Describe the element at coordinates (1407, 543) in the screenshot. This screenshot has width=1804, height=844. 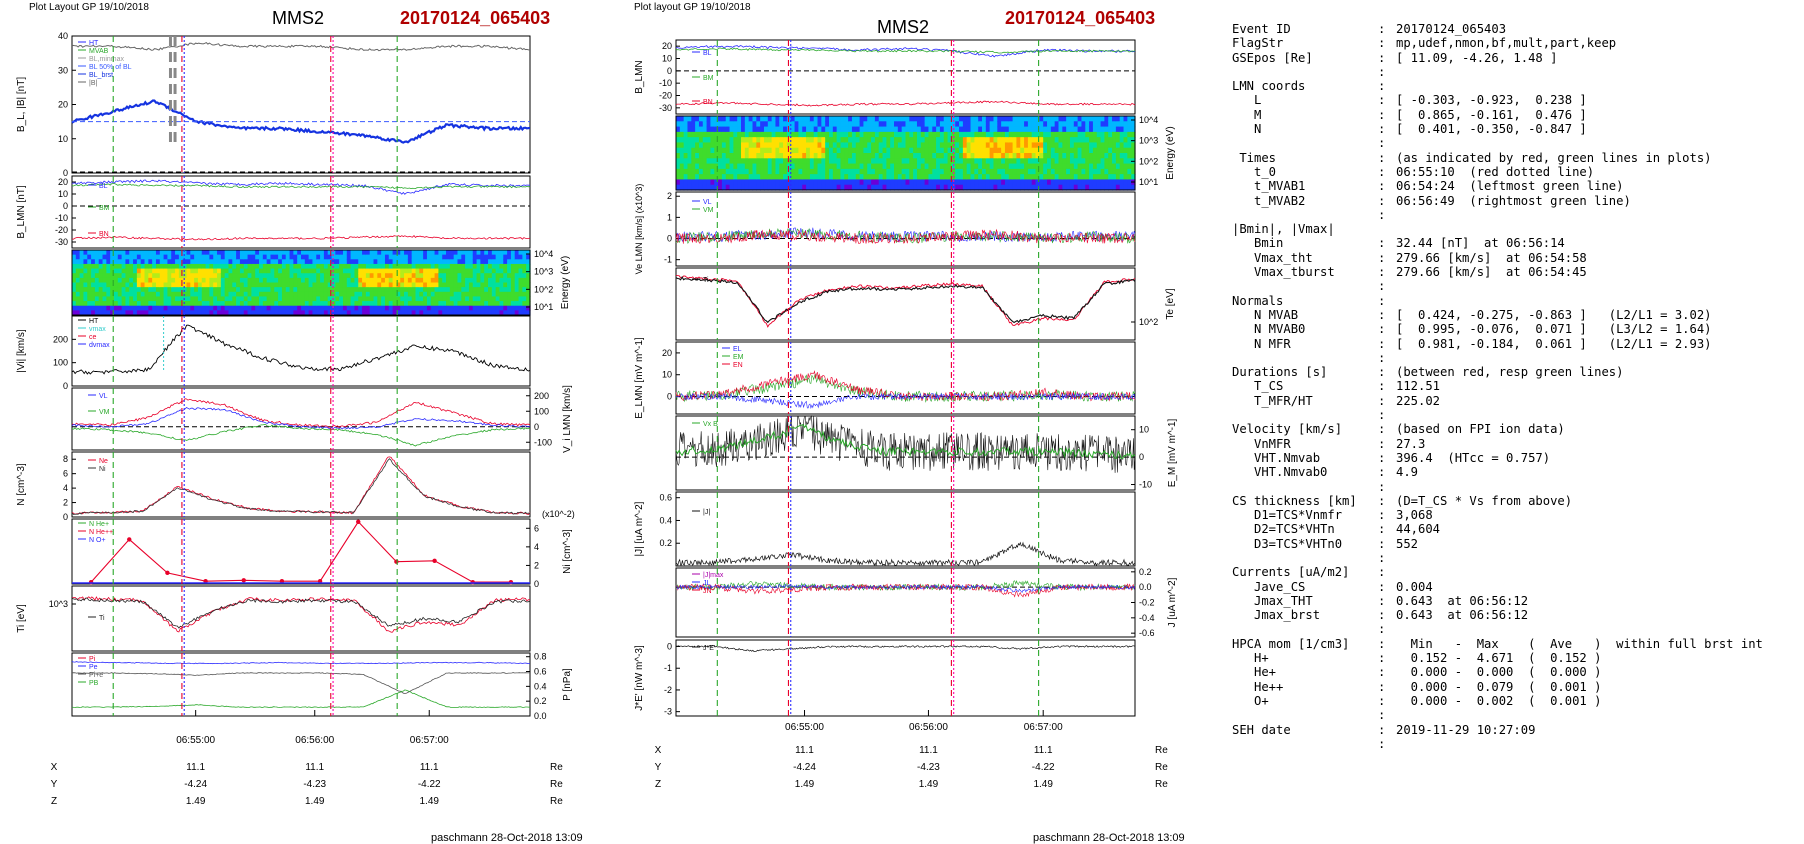
I see `info-value: 552` at that location.